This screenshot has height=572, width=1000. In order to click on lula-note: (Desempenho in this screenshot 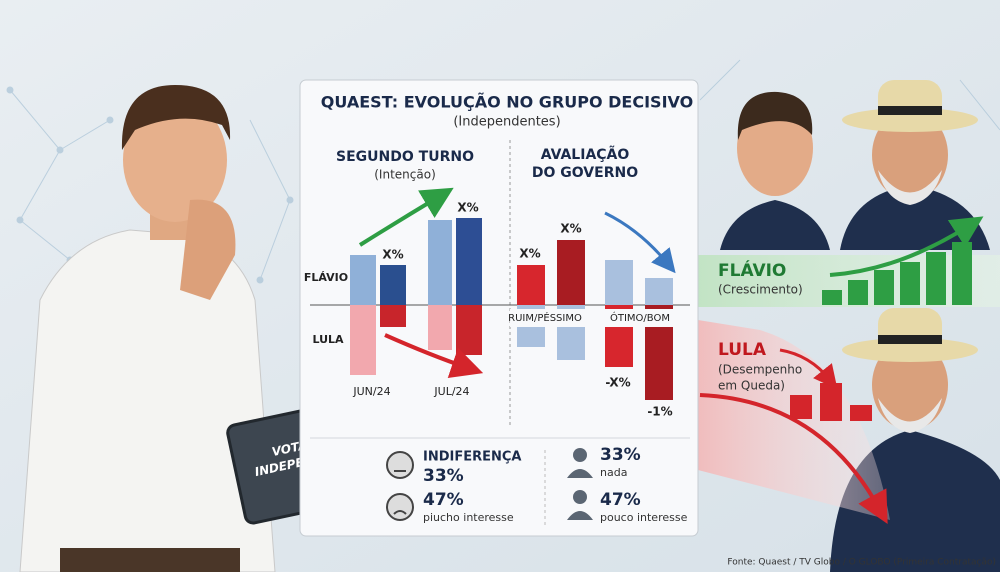, I will do `click(760, 370)`.